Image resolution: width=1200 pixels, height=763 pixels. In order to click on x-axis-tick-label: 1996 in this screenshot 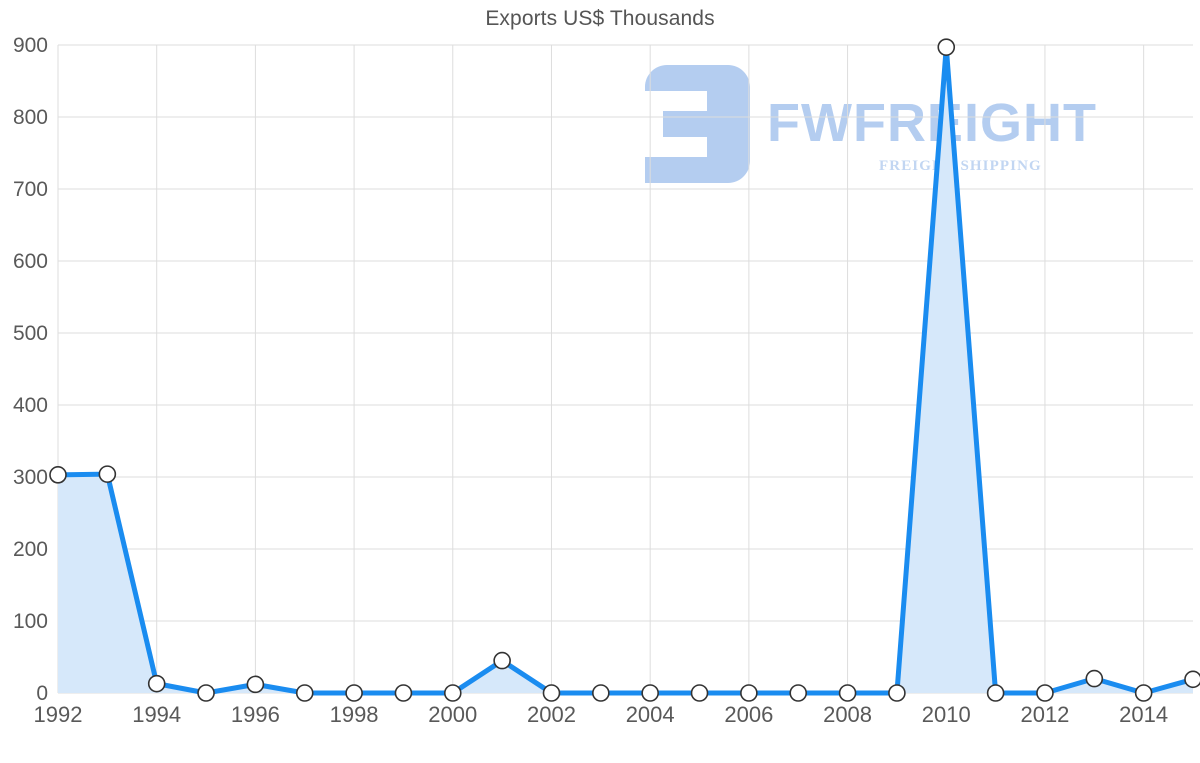, I will do `click(255, 714)`.